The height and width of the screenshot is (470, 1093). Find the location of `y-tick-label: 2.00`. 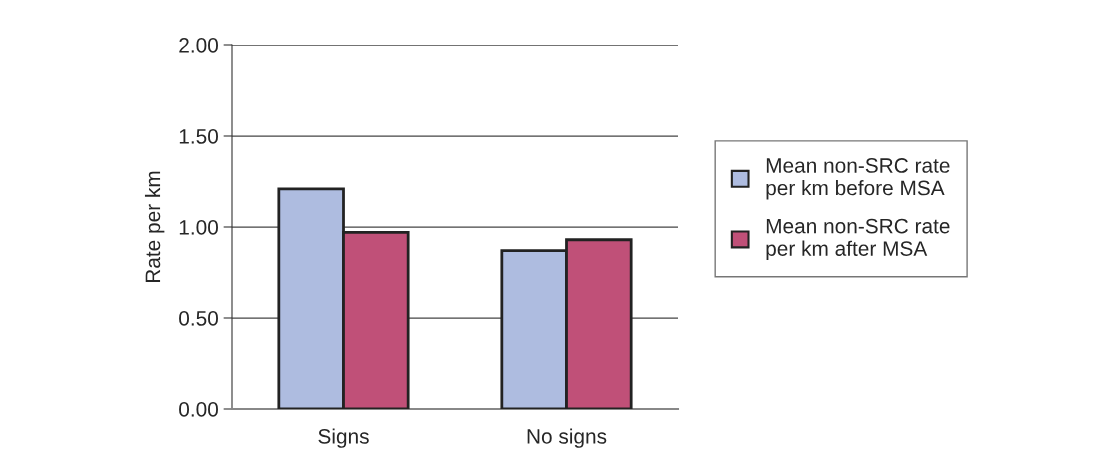

y-tick-label: 2.00 is located at coordinates (198, 45).